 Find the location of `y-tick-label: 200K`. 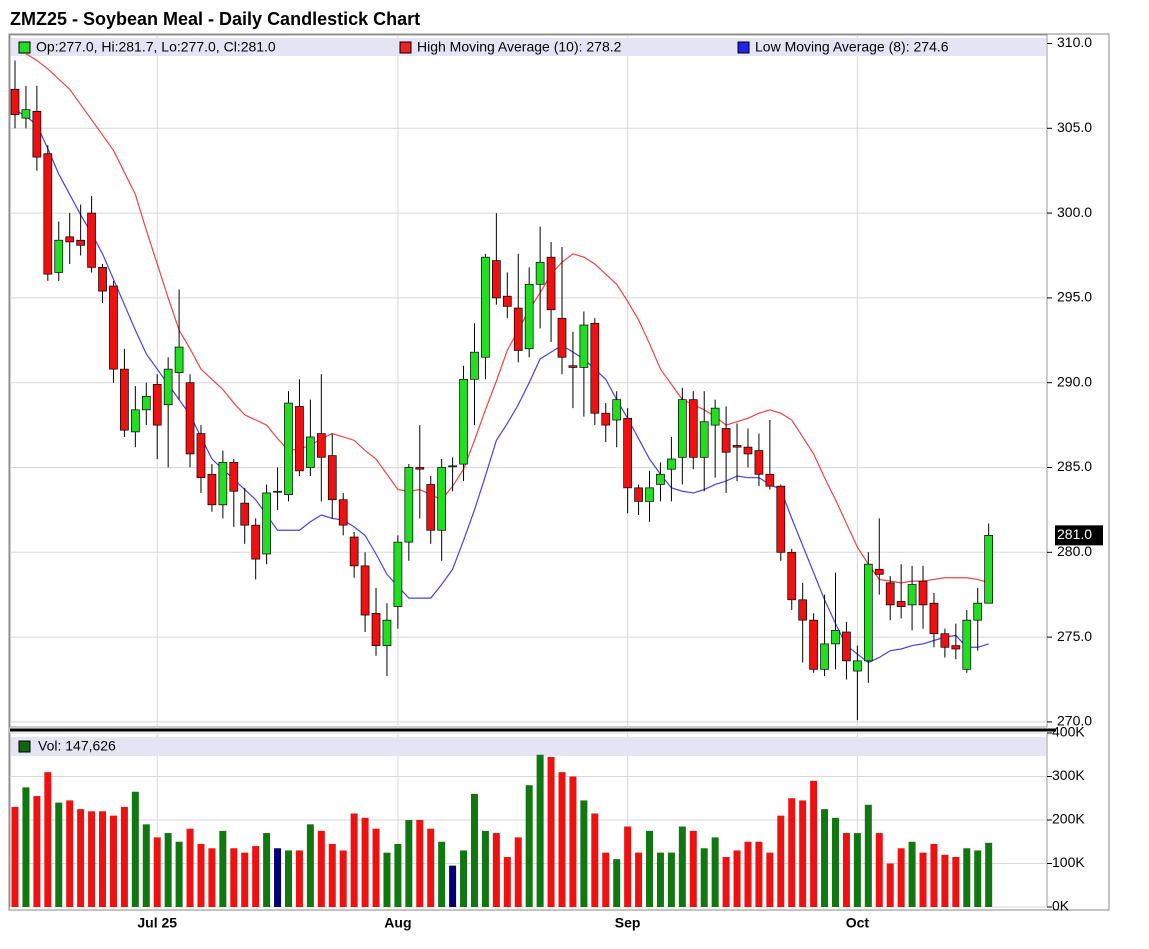

y-tick-label: 200K is located at coordinates (1068, 819).